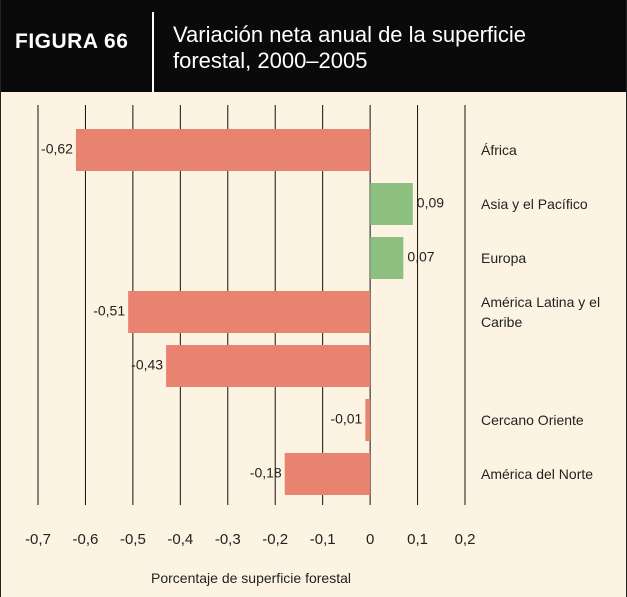 The width and height of the screenshot is (627, 597). What do you see at coordinates (251, 578) in the screenshot?
I see `x-axis-label: Porcentaje de superficie forestal` at bounding box center [251, 578].